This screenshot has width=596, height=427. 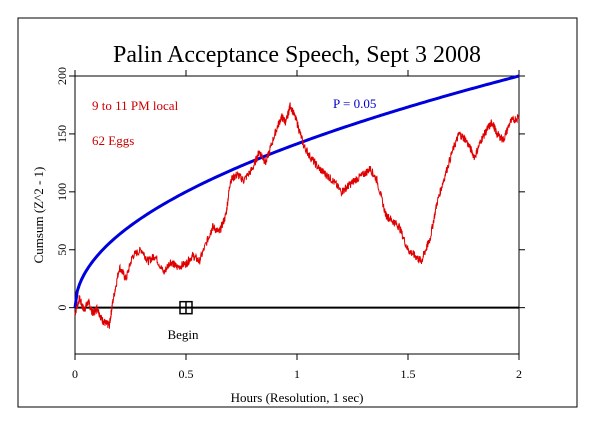 I want to click on time-annotation: 9 to 11 PM local, so click(x=135, y=105).